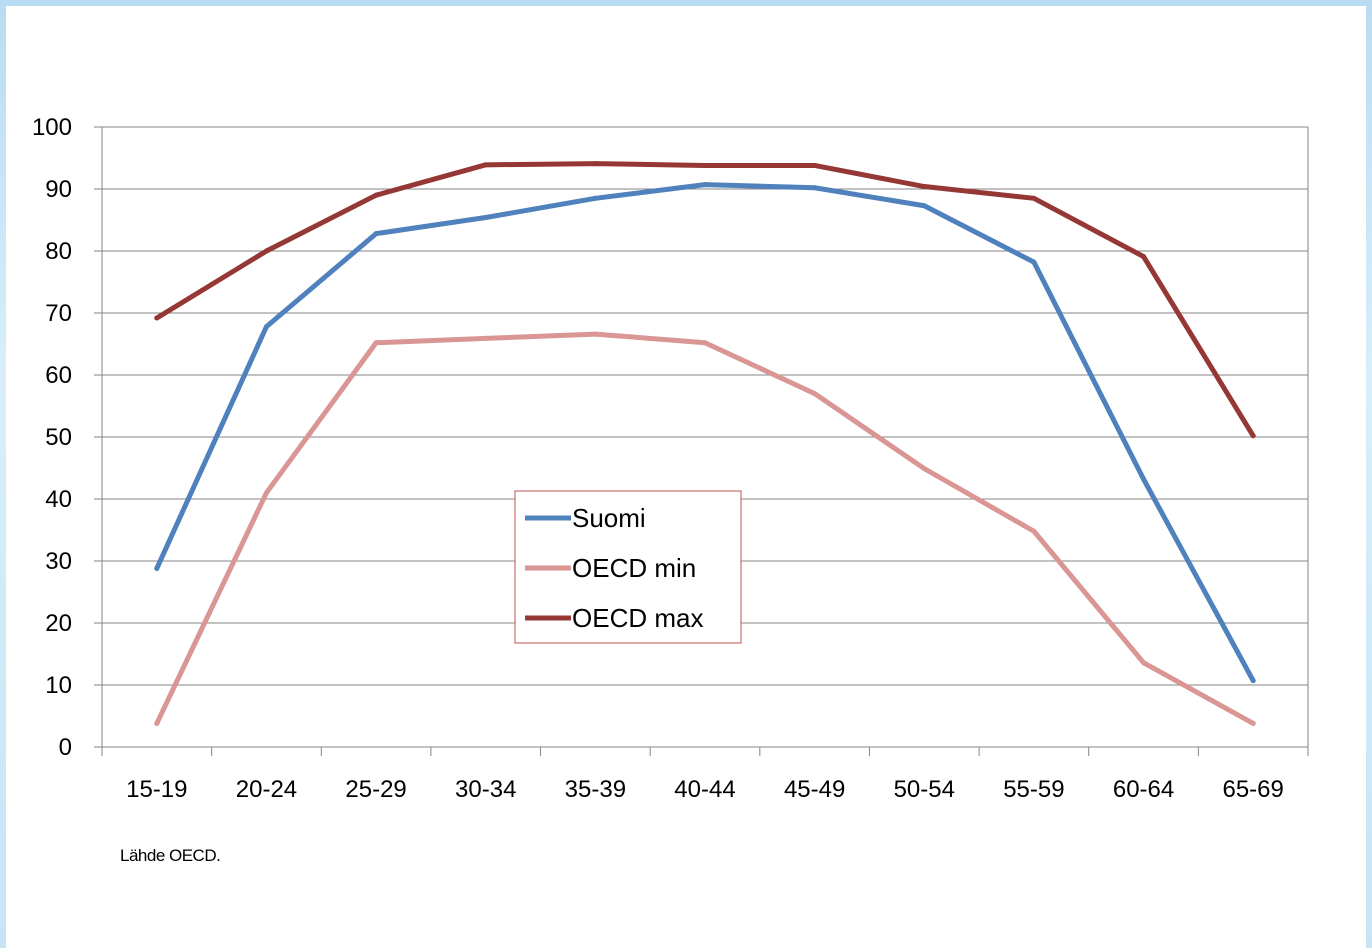  What do you see at coordinates (65, 747) in the screenshot?
I see `y-tick-label: 0` at bounding box center [65, 747].